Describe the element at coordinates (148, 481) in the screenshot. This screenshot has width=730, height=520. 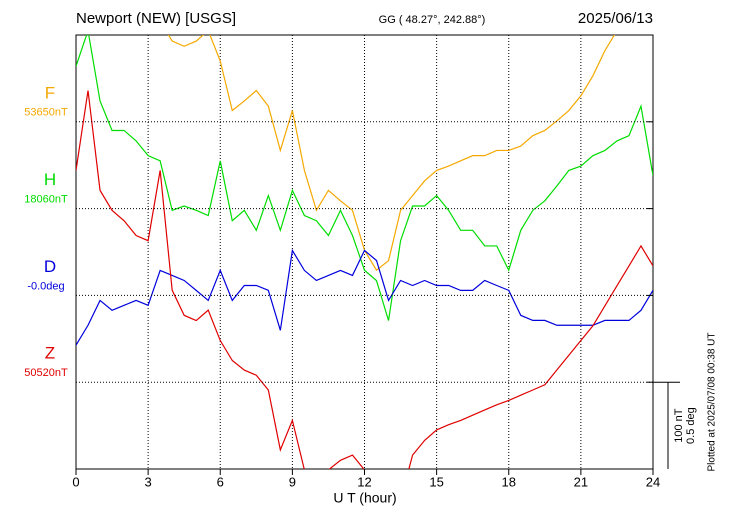
I see `x-tick-label: 3` at that location.